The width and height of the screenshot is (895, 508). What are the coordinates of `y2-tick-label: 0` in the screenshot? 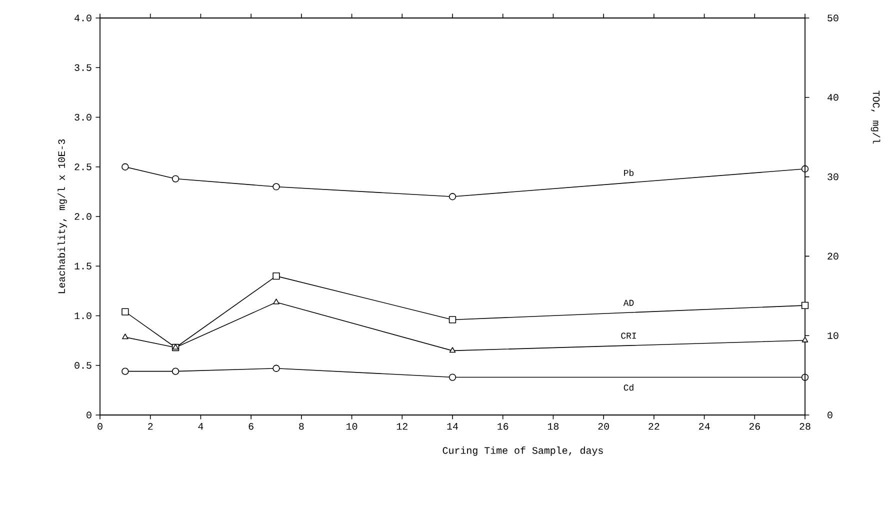 It's located at (830, 415).